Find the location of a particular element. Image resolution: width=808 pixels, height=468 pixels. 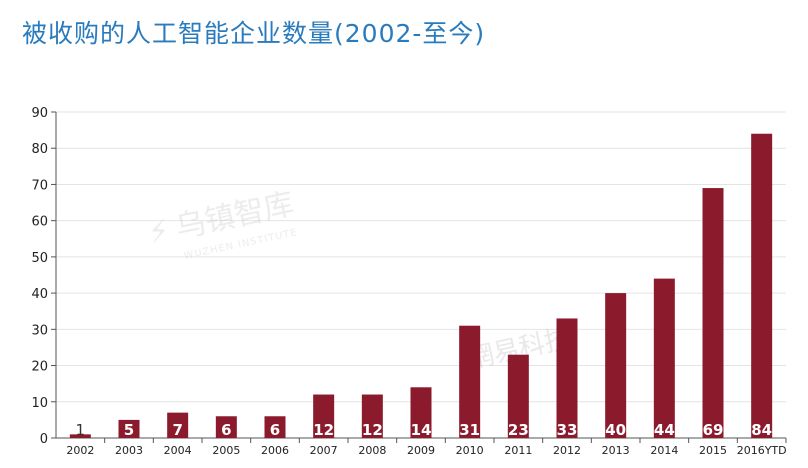

chart-title: 被收购的人工智能企业数量(2002-至今) is located at coordinates (254, 33).